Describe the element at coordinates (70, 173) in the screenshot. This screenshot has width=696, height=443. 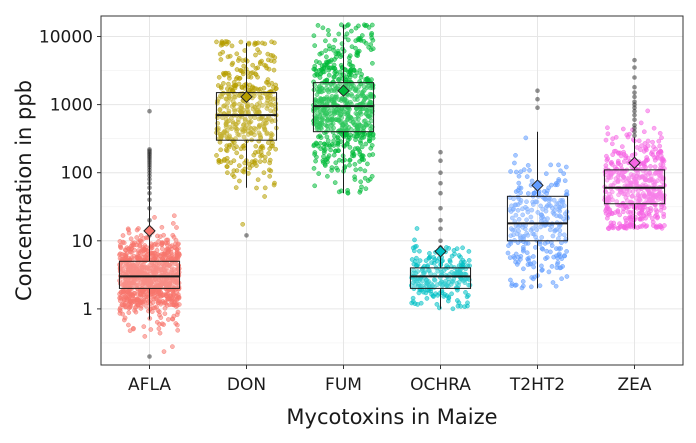
I see `y-axis: 1 10 100 1000 10000` at that location.